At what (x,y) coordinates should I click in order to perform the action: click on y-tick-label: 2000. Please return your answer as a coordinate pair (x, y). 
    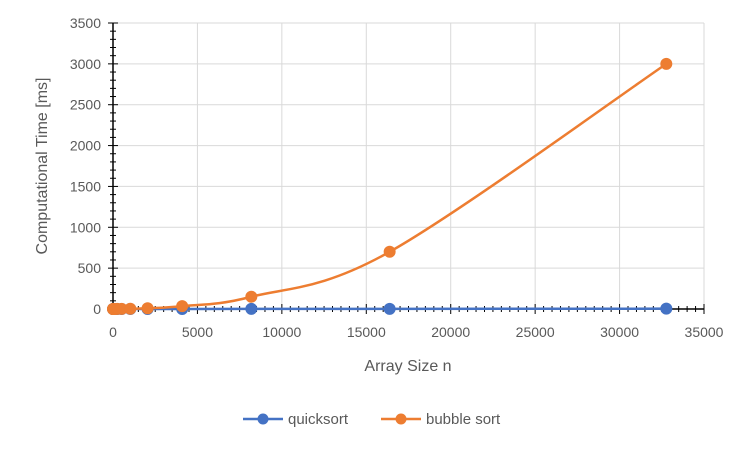
    Looking at the image, I should click on (85, 146).